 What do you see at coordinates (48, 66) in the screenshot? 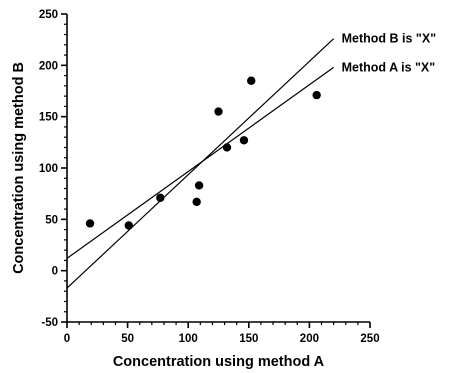
I see `y-tick-label: 200` at bounding box center [48, 66].